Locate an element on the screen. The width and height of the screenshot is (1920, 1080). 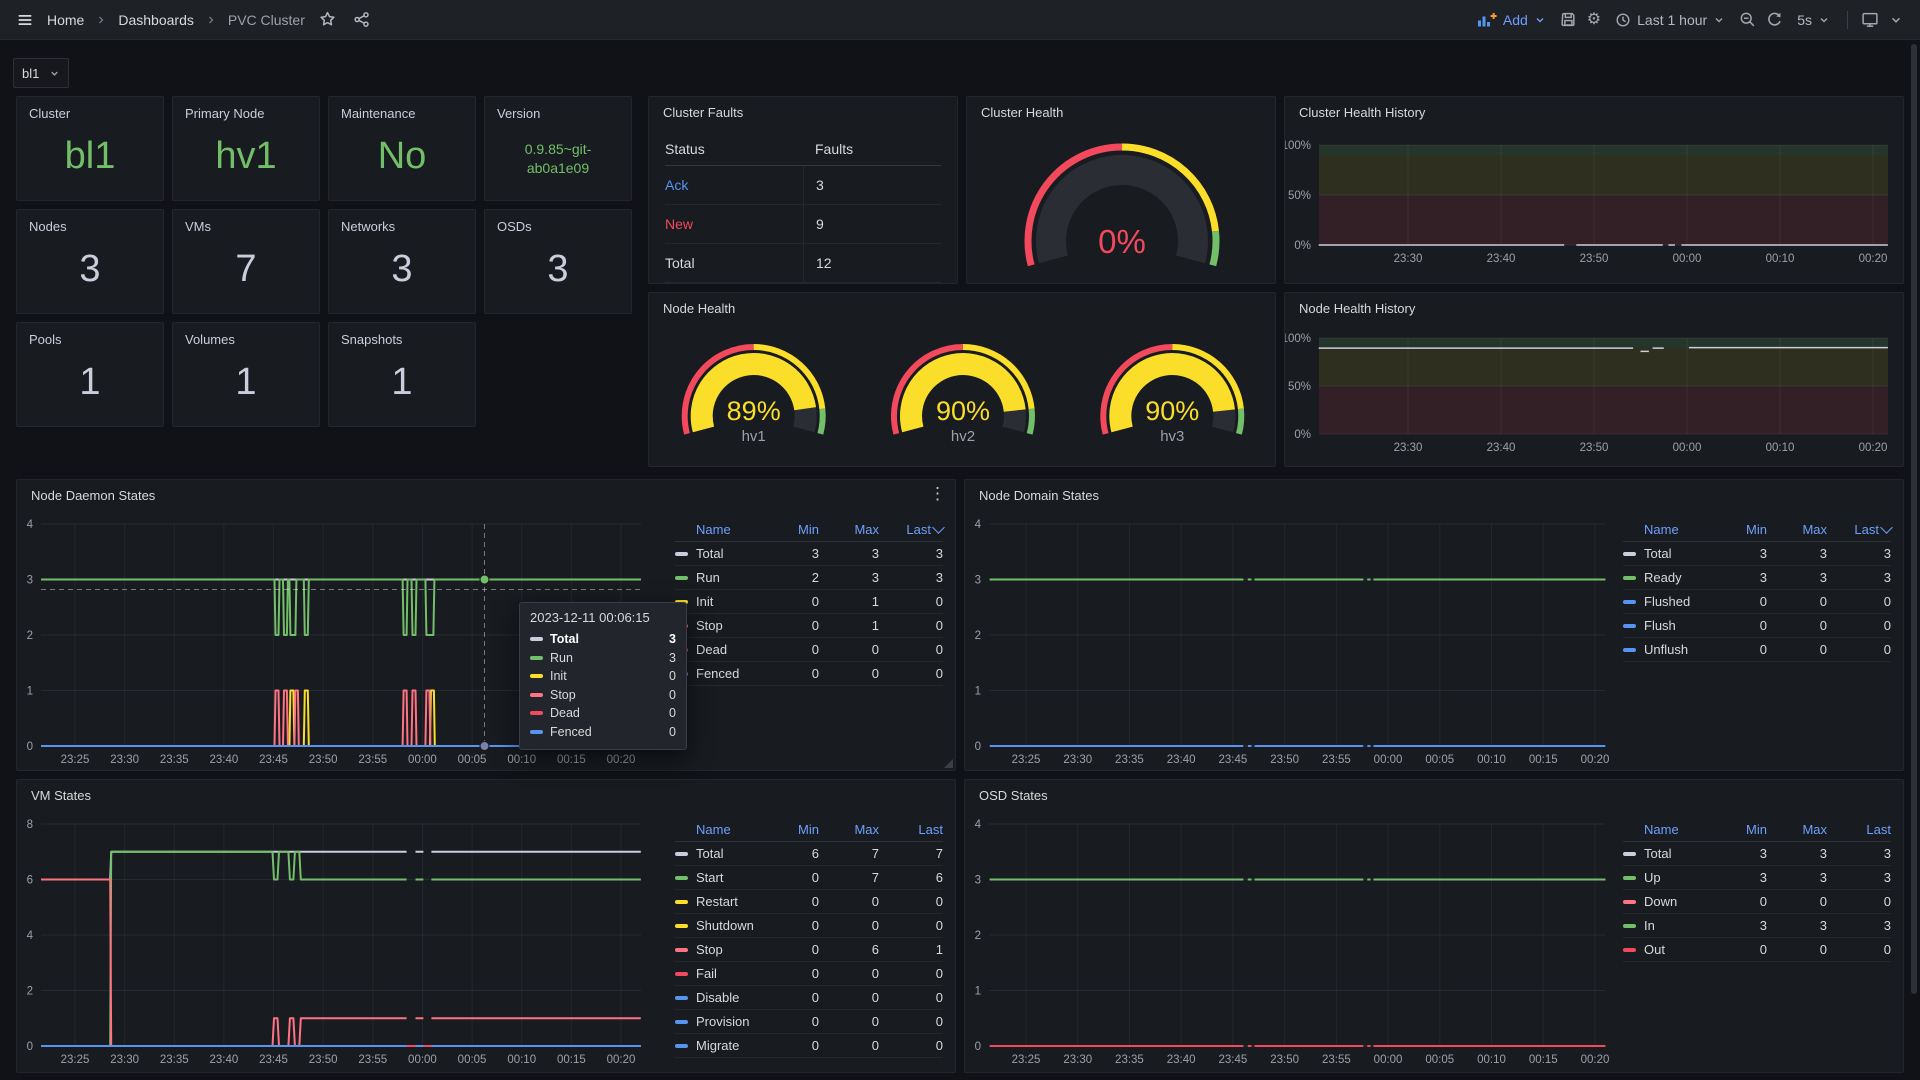
legend-series-toggle: Dead is located at coordinates (719, 649).